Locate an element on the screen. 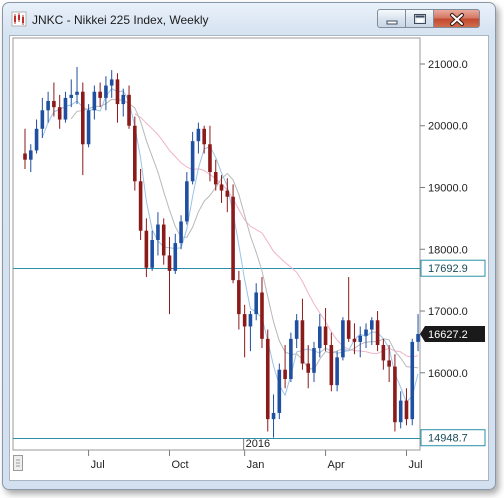 This screenshot has width=504, height=498. scroll-left-handle is located at coordinates (18, 463).